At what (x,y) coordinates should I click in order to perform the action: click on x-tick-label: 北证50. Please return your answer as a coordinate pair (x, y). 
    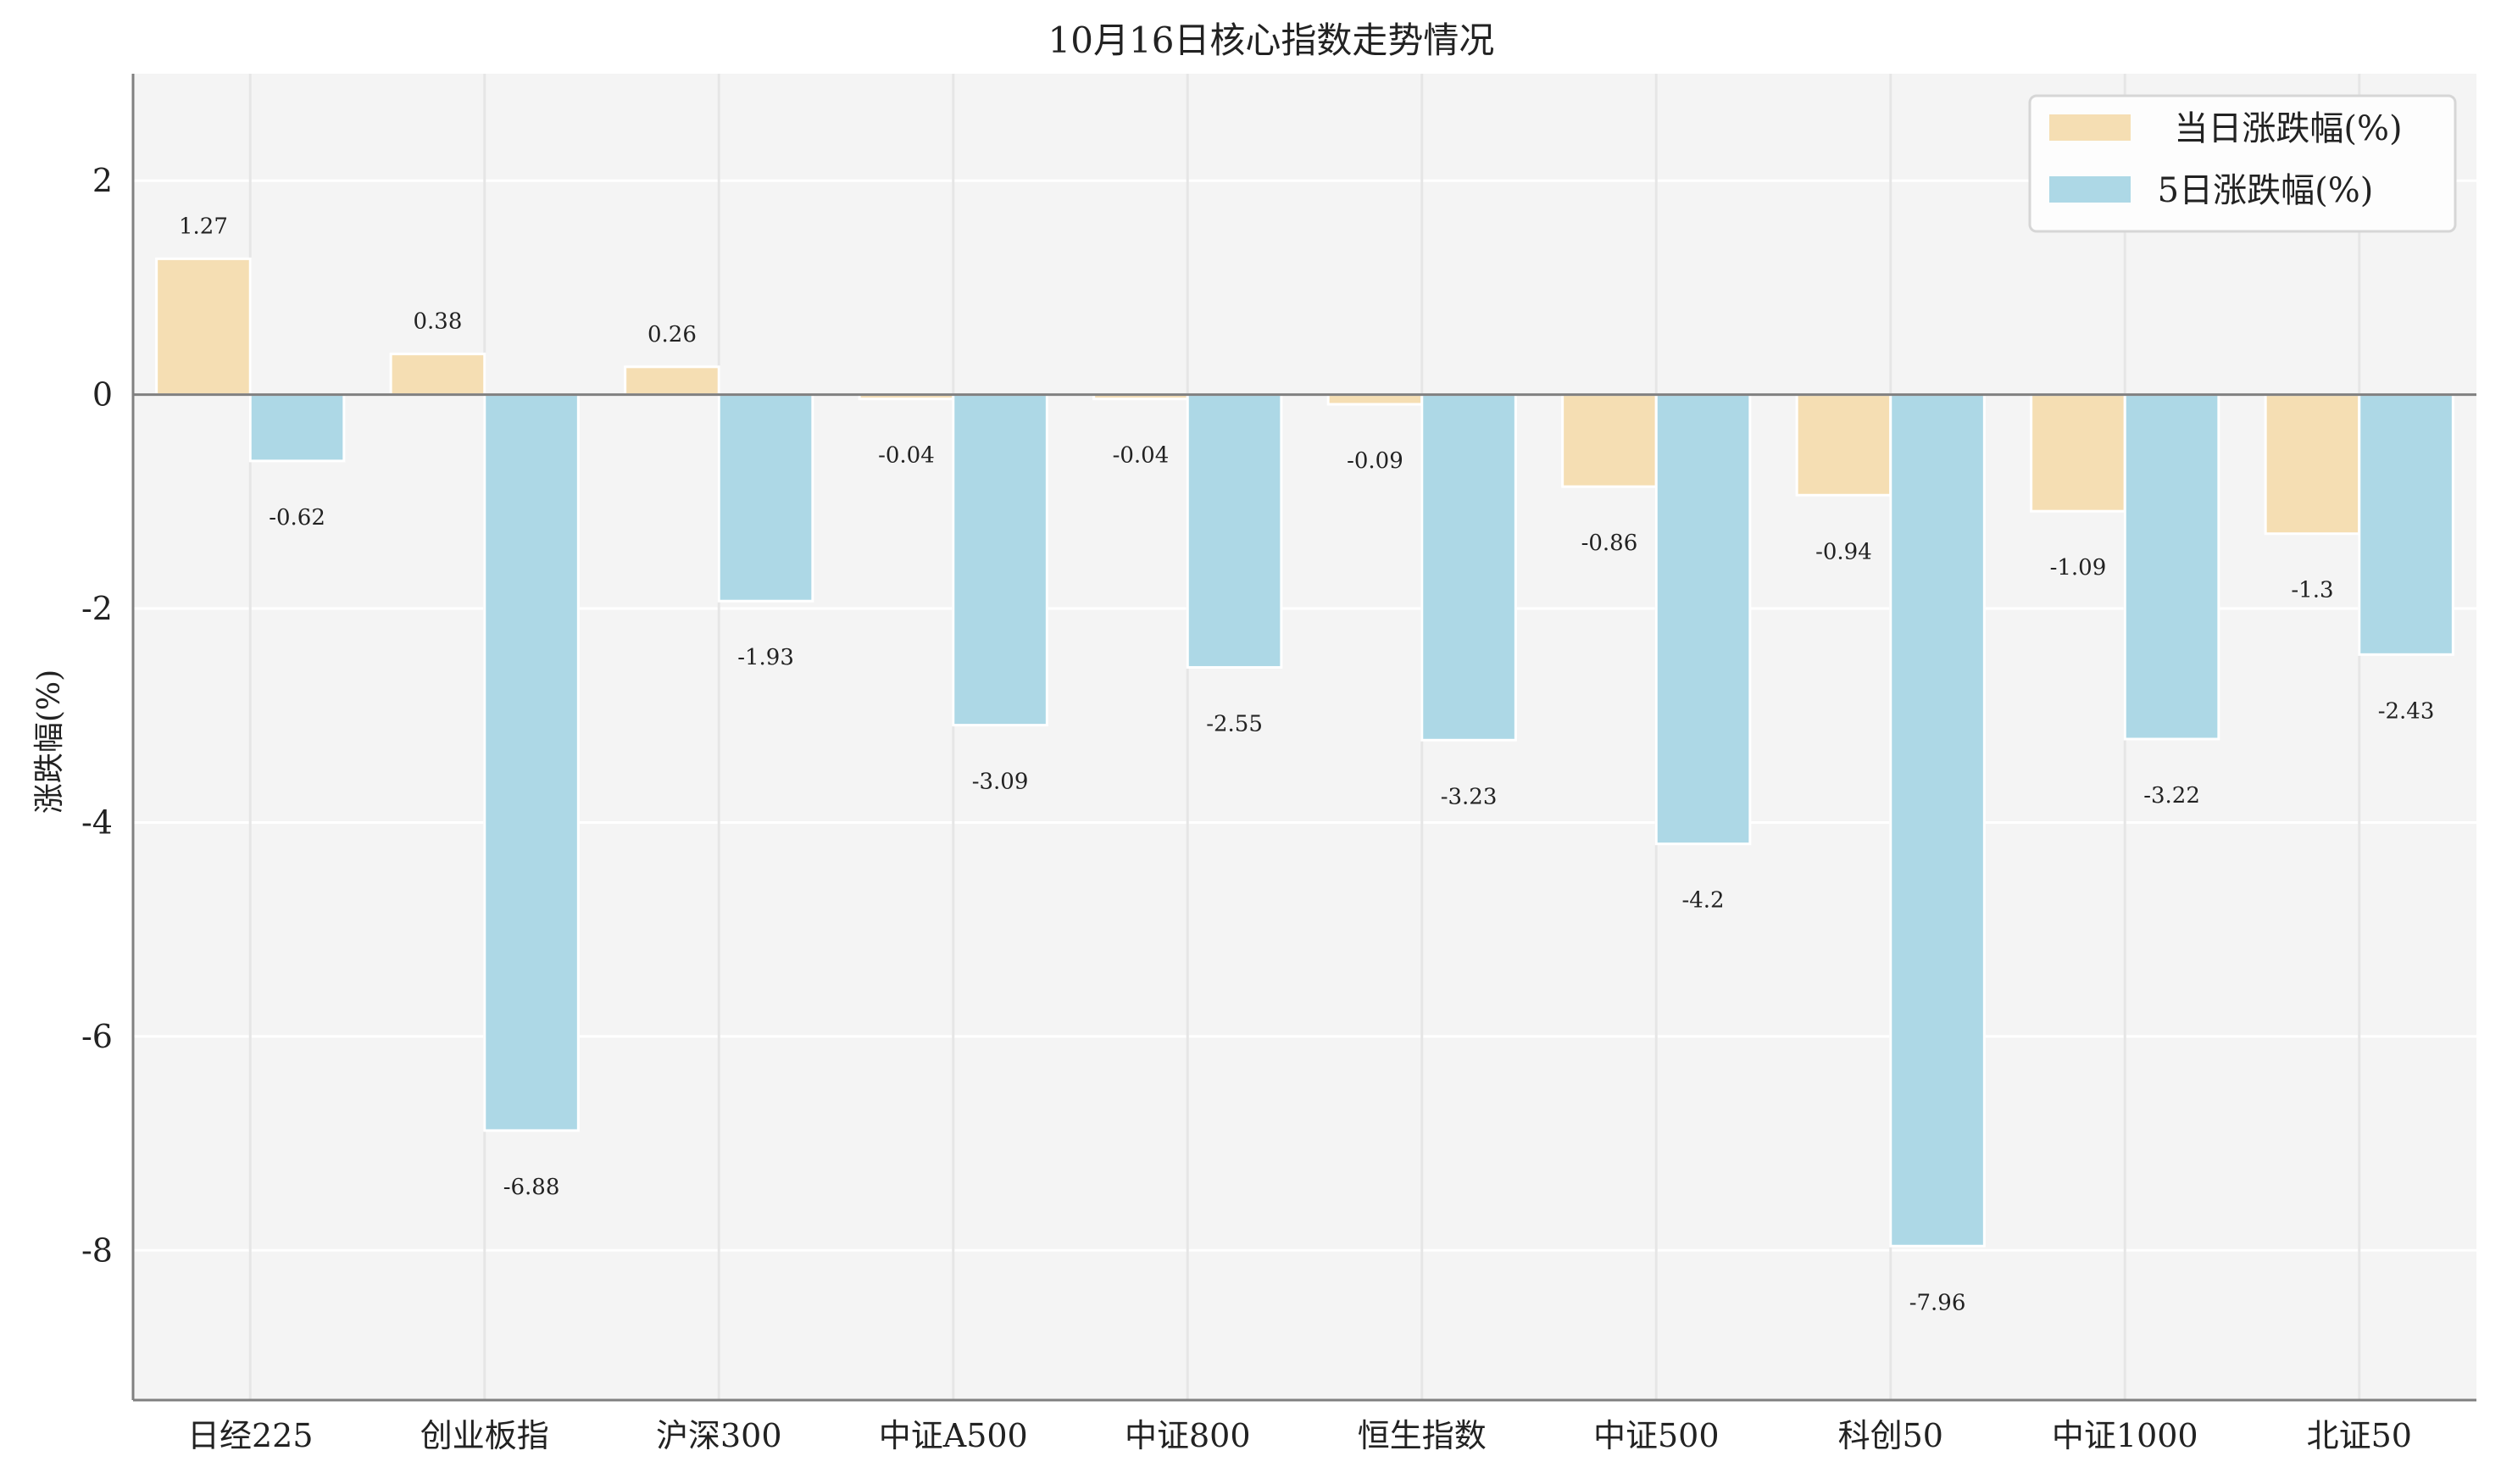
    Looking at the image, I should click on (2359, 1436).